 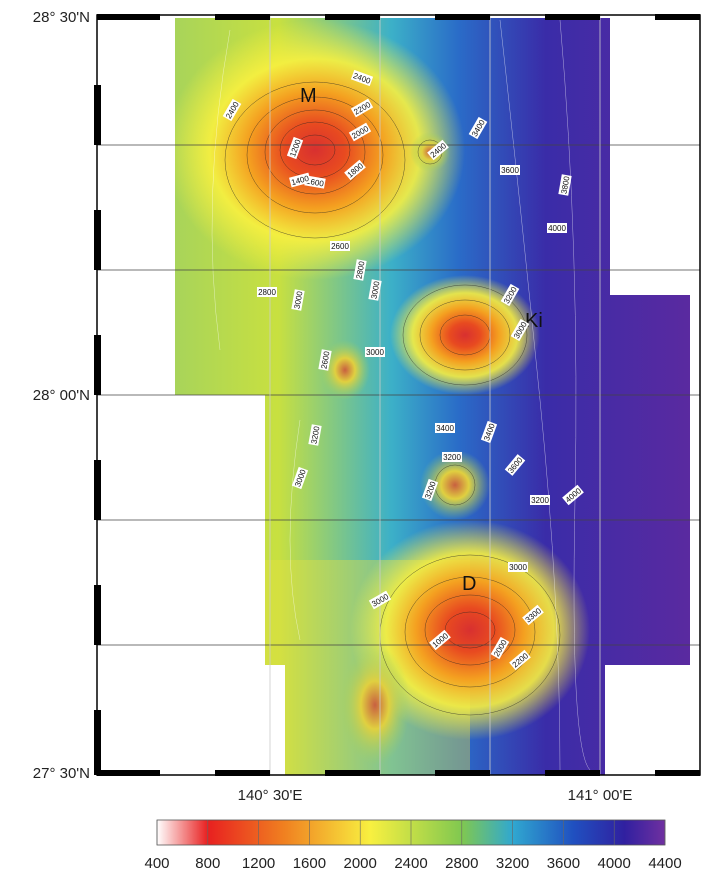 I want to click on contour-label: 3400, so click(x=445, y=428).